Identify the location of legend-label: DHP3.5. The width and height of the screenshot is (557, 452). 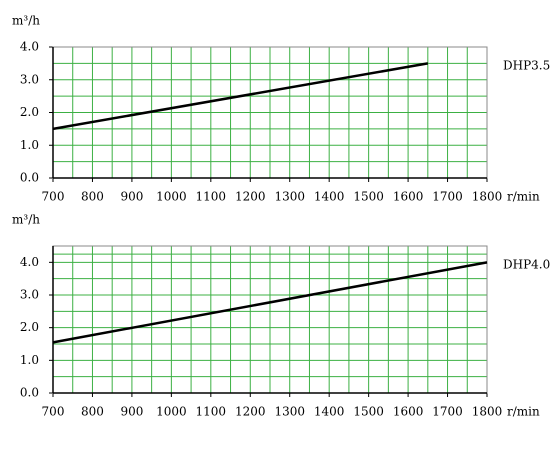
(526, 66).